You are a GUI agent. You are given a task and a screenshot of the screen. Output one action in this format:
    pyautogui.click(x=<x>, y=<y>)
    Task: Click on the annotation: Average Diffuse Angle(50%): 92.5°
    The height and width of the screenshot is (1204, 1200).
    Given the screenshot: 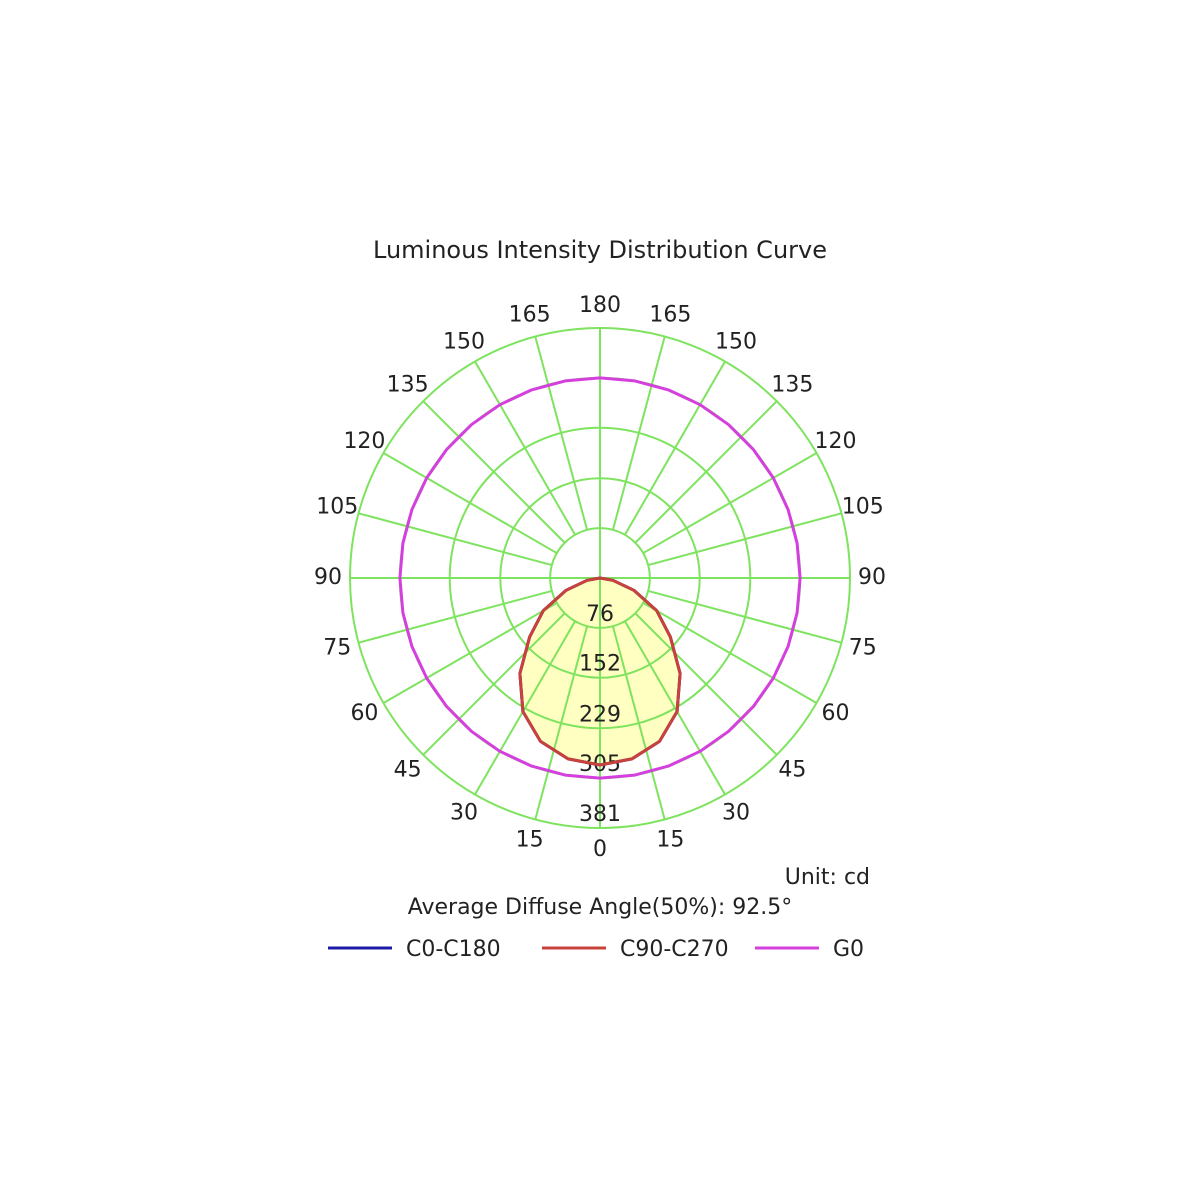 What is the action you would take?
    pyautogui.click(x=600, y=907)
    